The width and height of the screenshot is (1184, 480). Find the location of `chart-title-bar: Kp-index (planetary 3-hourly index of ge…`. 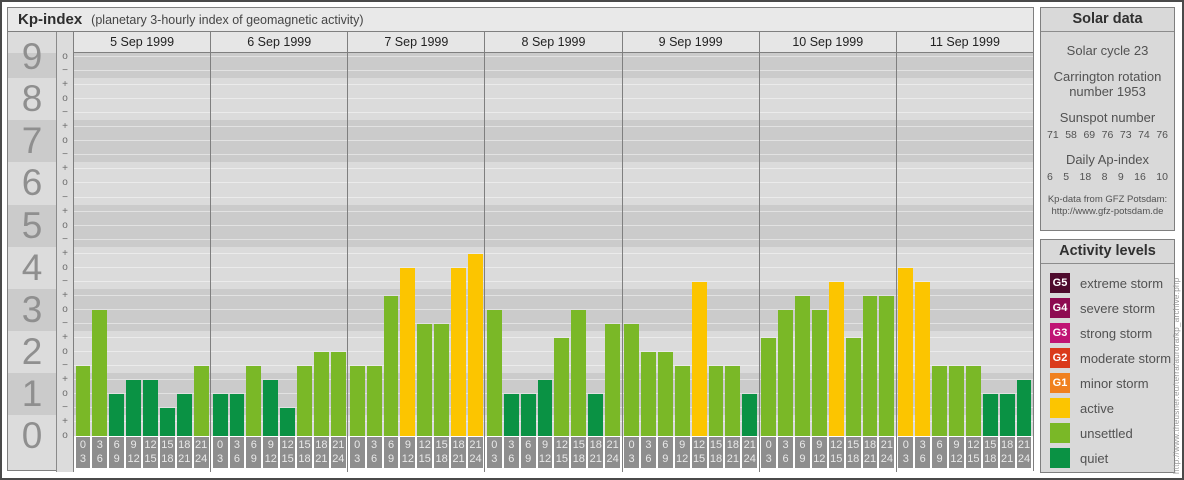

chart-title-bar: Kp-index (planetary 3-hourly index of ge… is located at coordinates (520, 20).